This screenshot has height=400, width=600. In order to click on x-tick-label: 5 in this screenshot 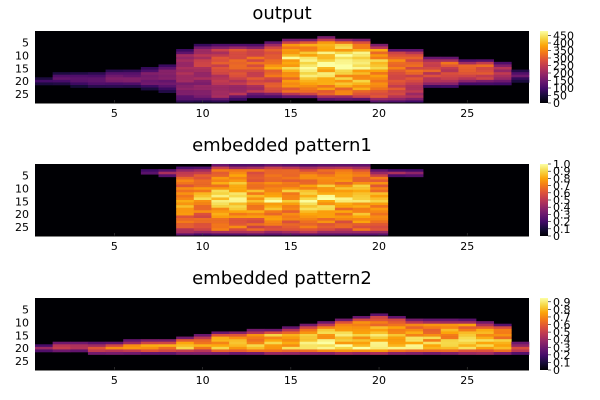, I will do `click(114, 380)`.